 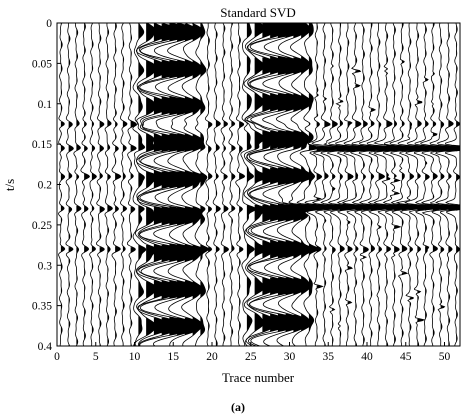 What do you see at coordinates (45, 347) in the screenshot?
I see `y-tick-label: 0.4` at bounding box center [45, 347].